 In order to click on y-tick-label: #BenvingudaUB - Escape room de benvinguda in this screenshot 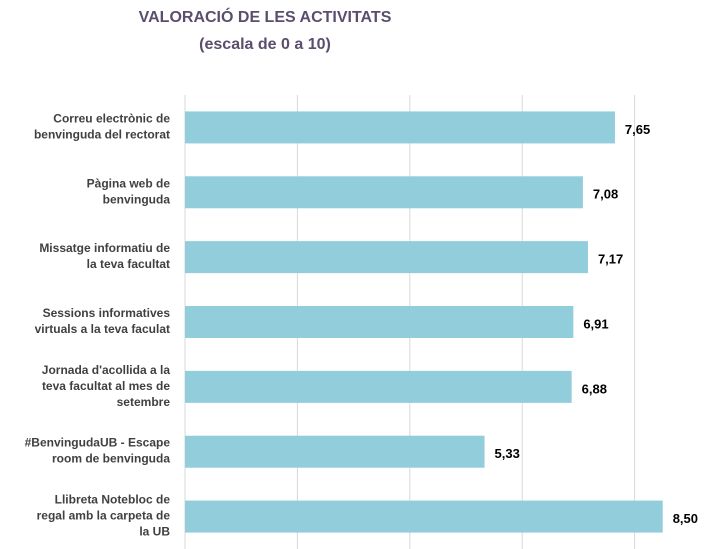, I will do `click(98, 451)`.